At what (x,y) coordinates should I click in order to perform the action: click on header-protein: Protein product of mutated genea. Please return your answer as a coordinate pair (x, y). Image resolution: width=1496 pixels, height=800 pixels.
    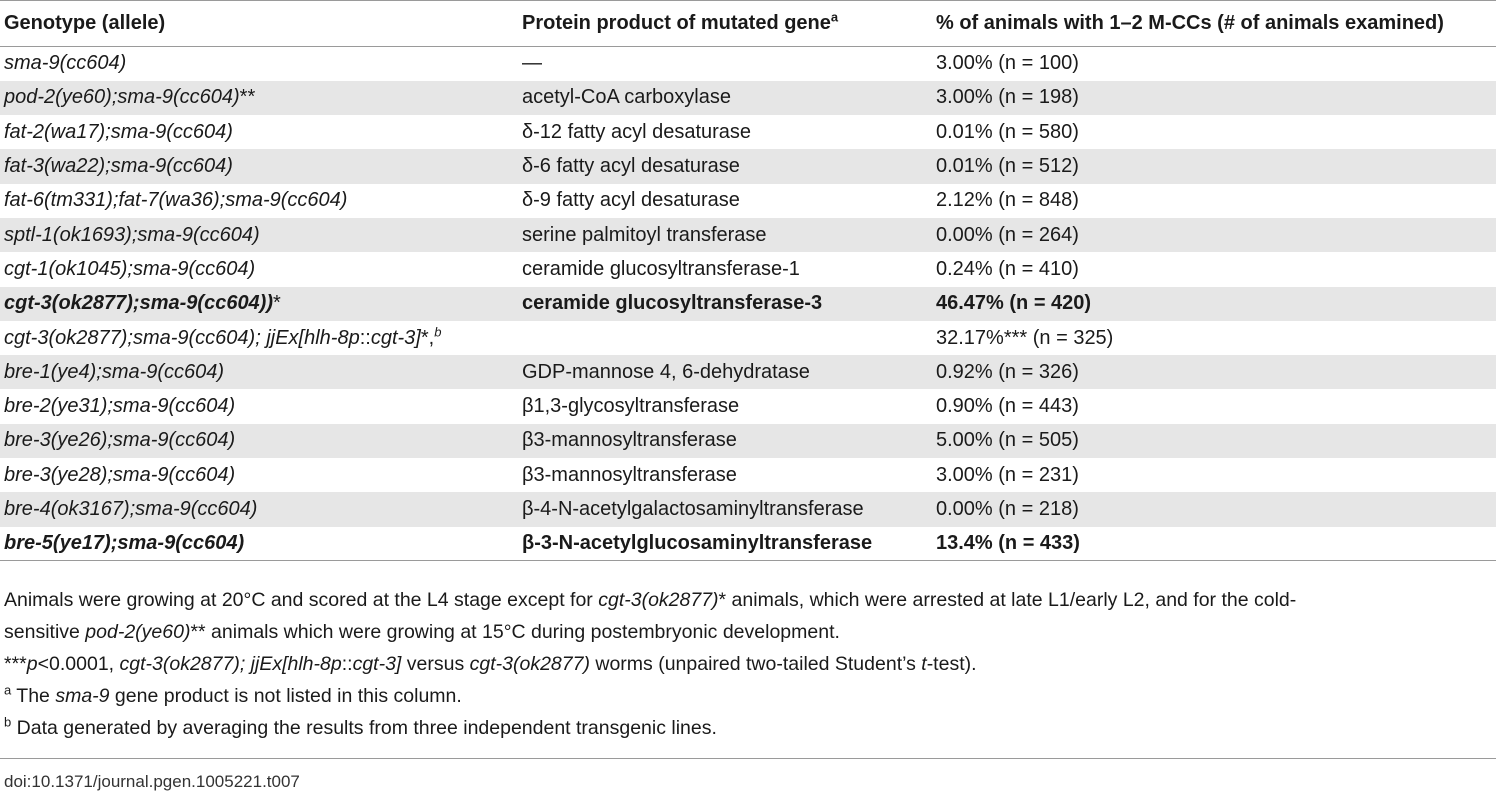
    Looking at the image, I should click on (725, 23).